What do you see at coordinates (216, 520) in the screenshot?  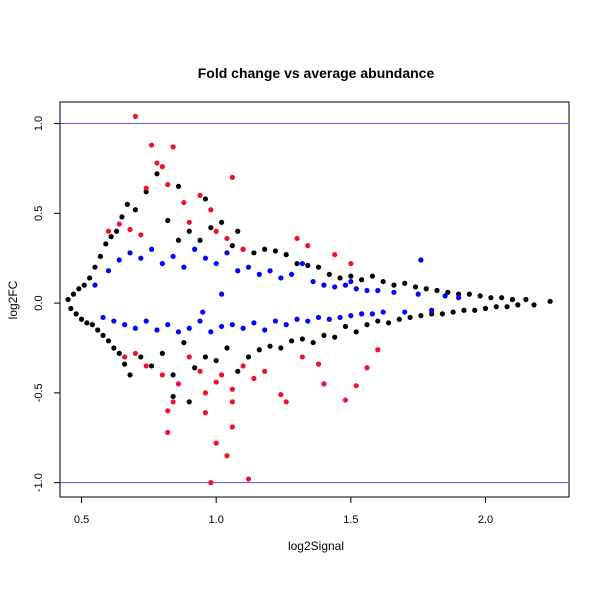 I see `x-tick-label-1: 1.0` at bounding box center [216, 520].